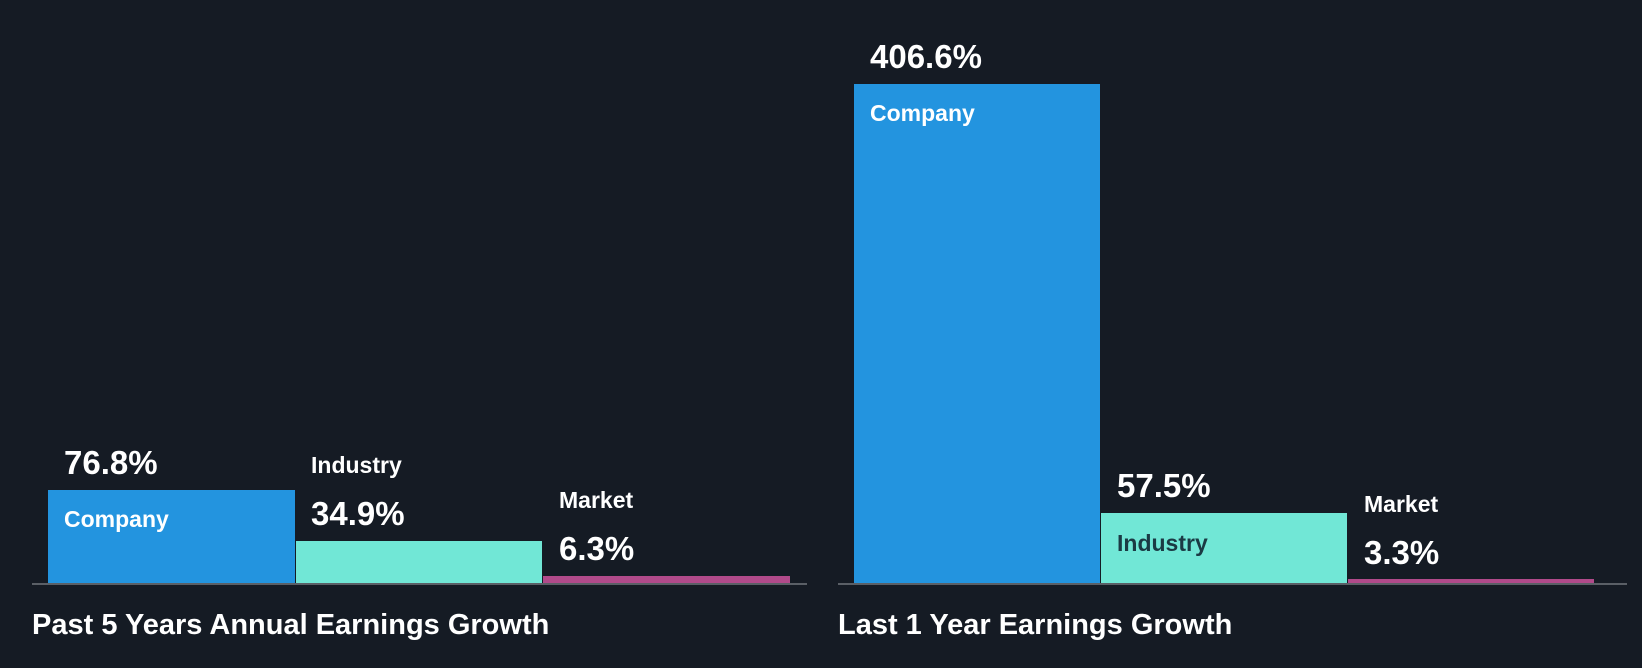 The image size is (1642, 668). I want to click on value-company: 406.6%, so click(926, 56).